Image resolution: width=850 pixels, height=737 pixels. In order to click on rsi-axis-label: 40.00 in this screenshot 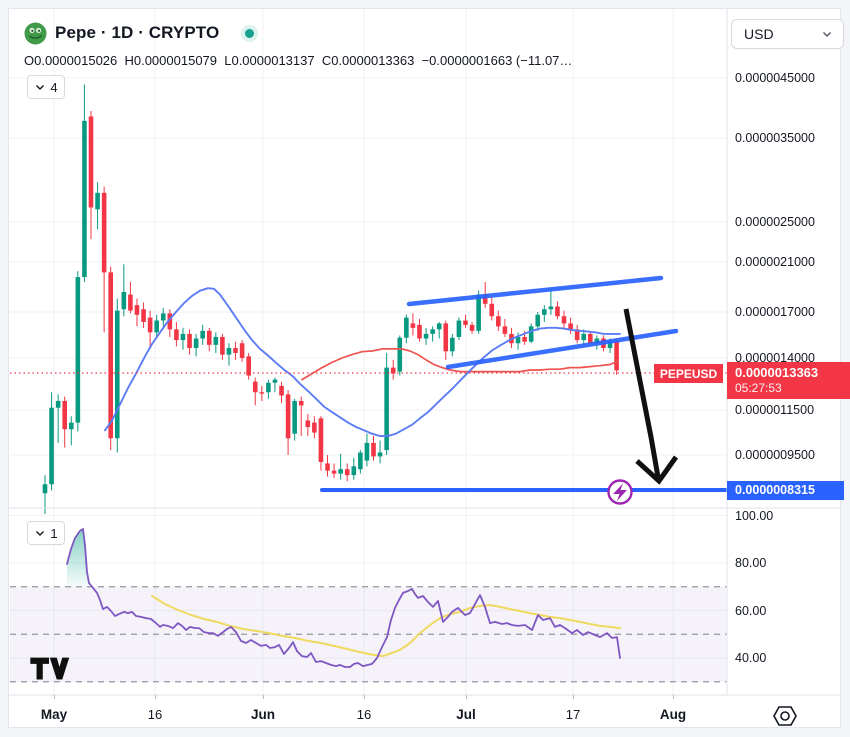, I will do `click(751, 658)`.